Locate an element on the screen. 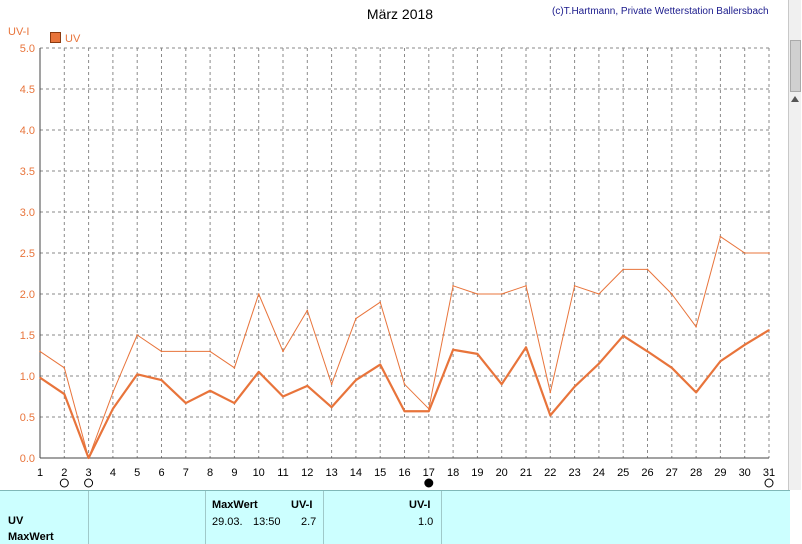 Image resolution: width=802 pixels, height=544 pixels. x-tick-label: 19 is located at coordinates (477, 473).